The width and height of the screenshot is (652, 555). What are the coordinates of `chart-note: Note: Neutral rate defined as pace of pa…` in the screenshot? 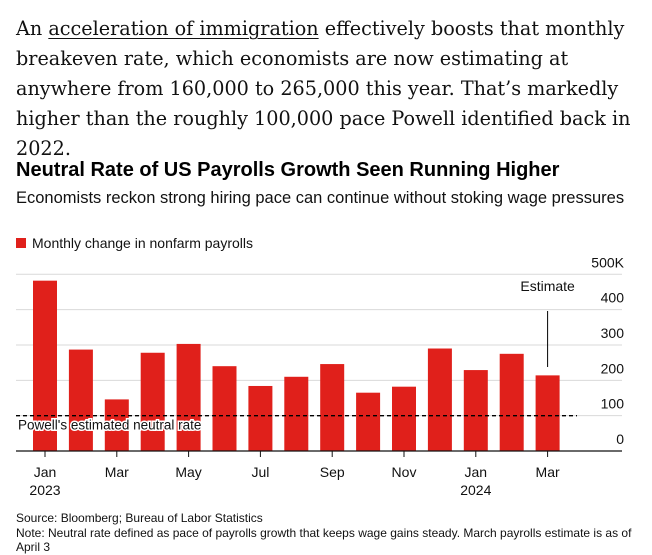 It's located at (324, 540).